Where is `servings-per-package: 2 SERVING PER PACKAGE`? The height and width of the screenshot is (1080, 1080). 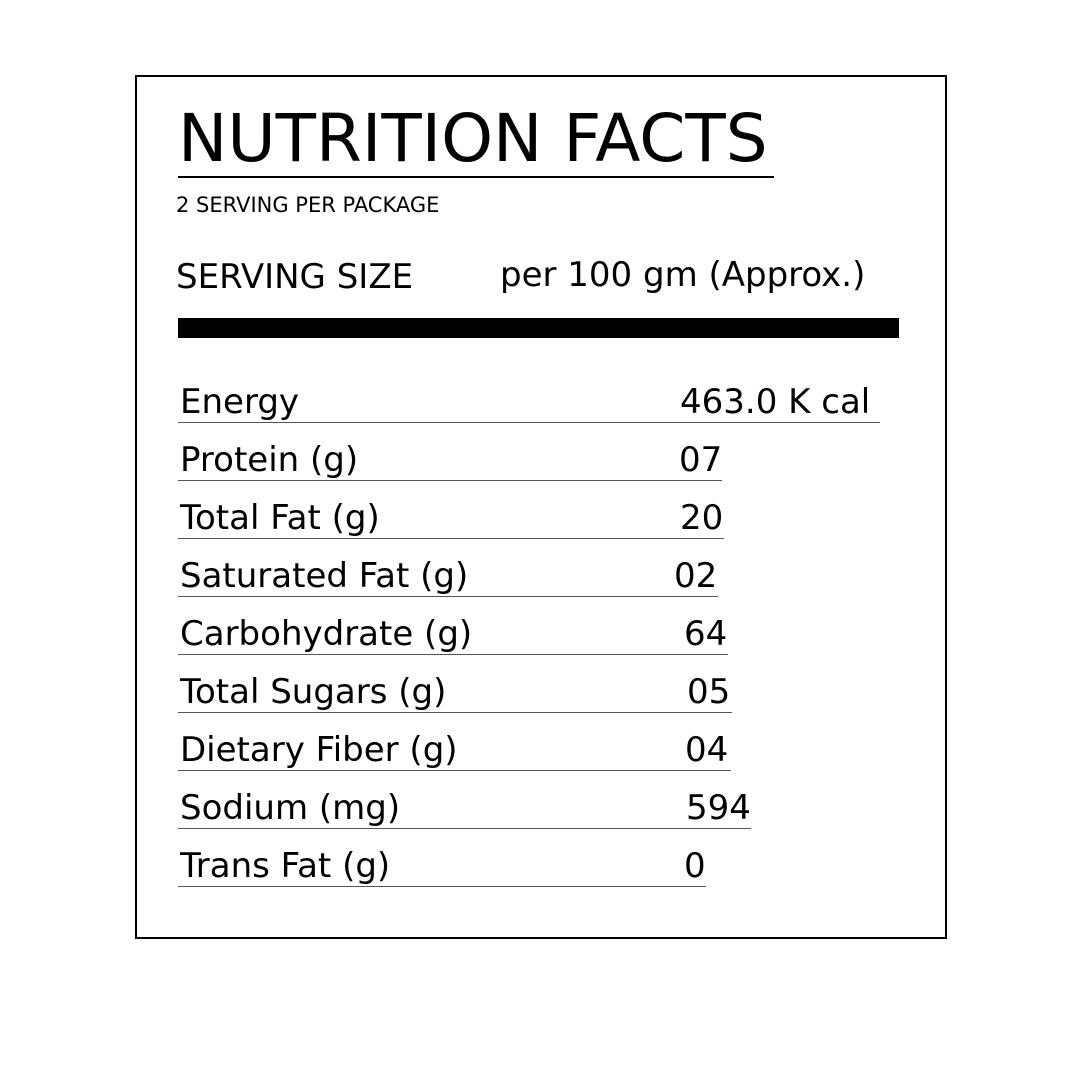 servings-per-package: 2 SERVING PER PACKAGE is located at coordinates (308, 205).